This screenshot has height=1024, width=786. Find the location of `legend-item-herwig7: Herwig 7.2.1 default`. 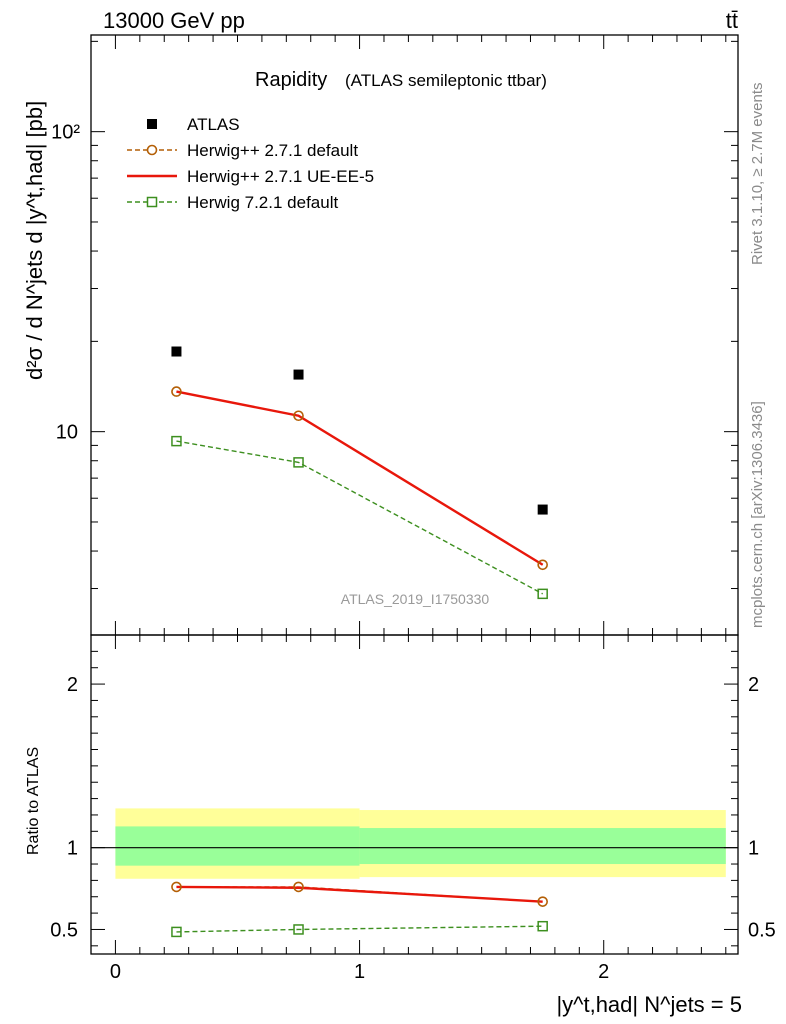

legend-item-herwig7: Herwig 7.2.1 default is located at coordinates (232, 202).